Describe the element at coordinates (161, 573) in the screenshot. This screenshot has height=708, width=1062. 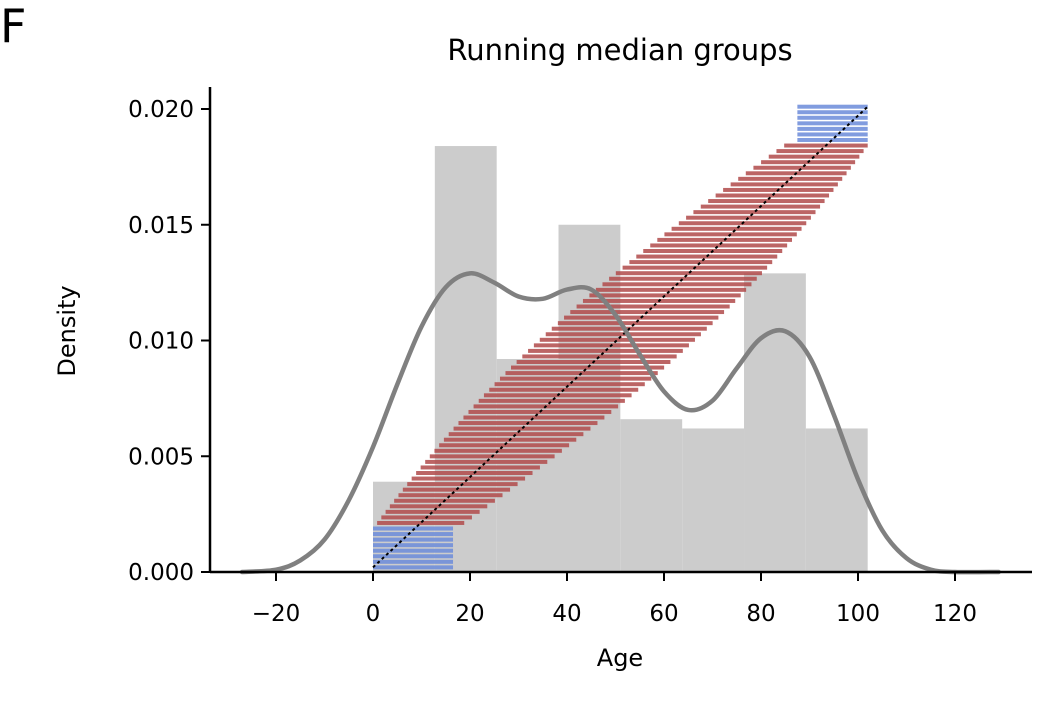
I see `y-tick-label: 0.000` at that location.